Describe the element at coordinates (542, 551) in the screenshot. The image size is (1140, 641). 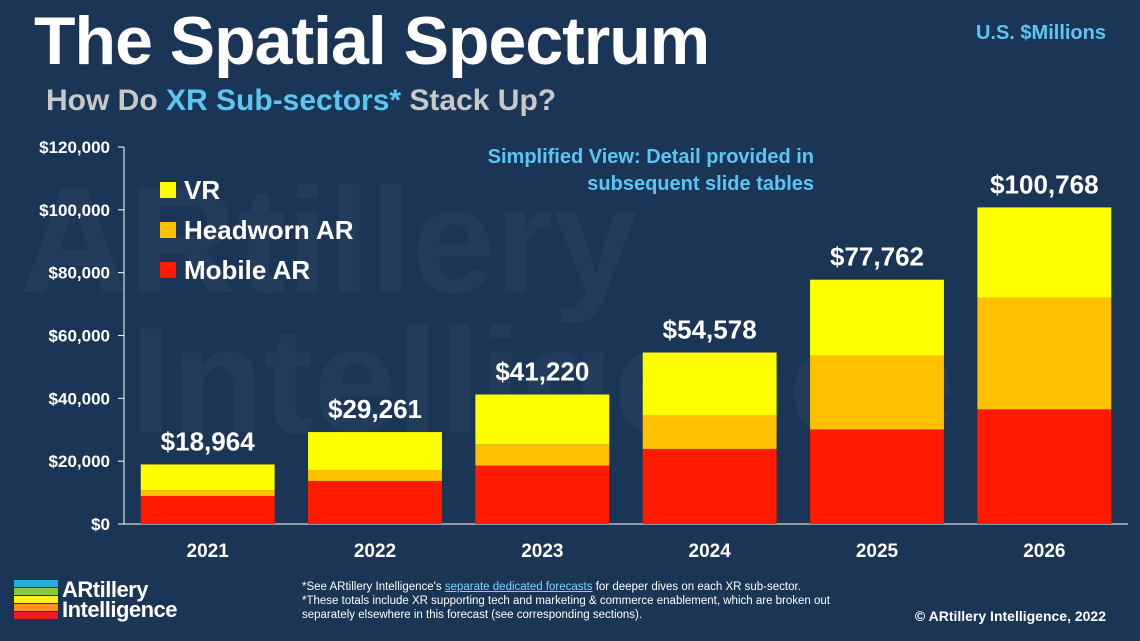
I see `x-tick-label: 2023` at that location.